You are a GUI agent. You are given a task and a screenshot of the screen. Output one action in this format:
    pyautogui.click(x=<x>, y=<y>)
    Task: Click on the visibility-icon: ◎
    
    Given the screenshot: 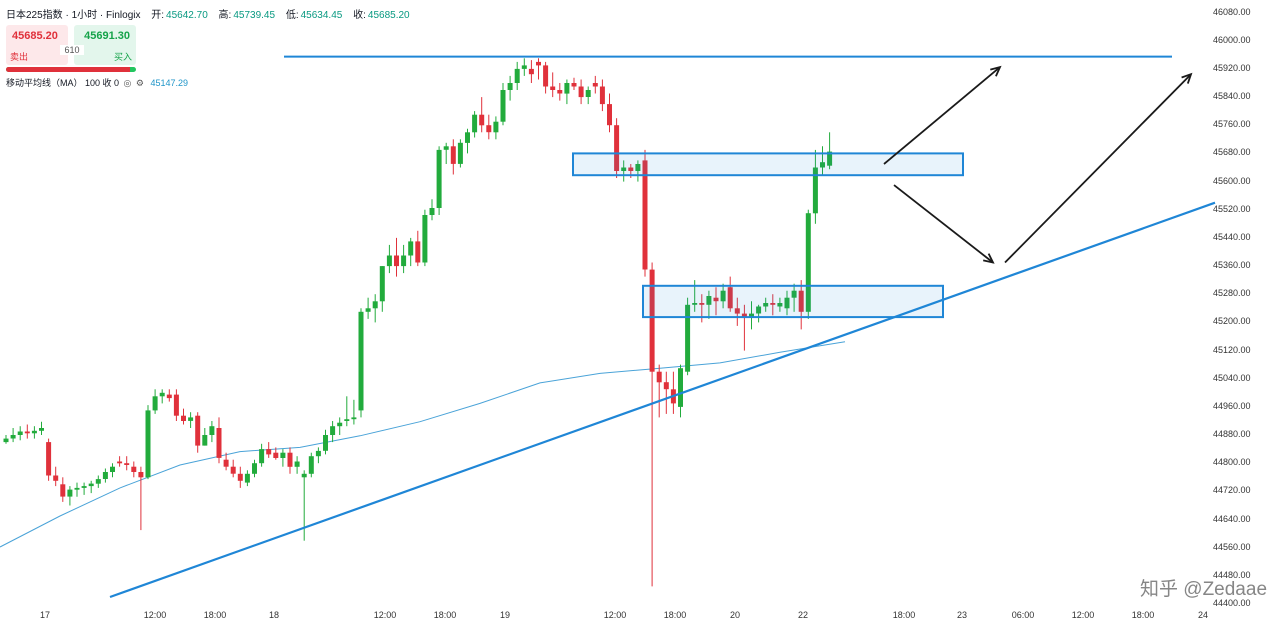 What is the action you would take?
    pyautogui.click(x=127, y=83)
    